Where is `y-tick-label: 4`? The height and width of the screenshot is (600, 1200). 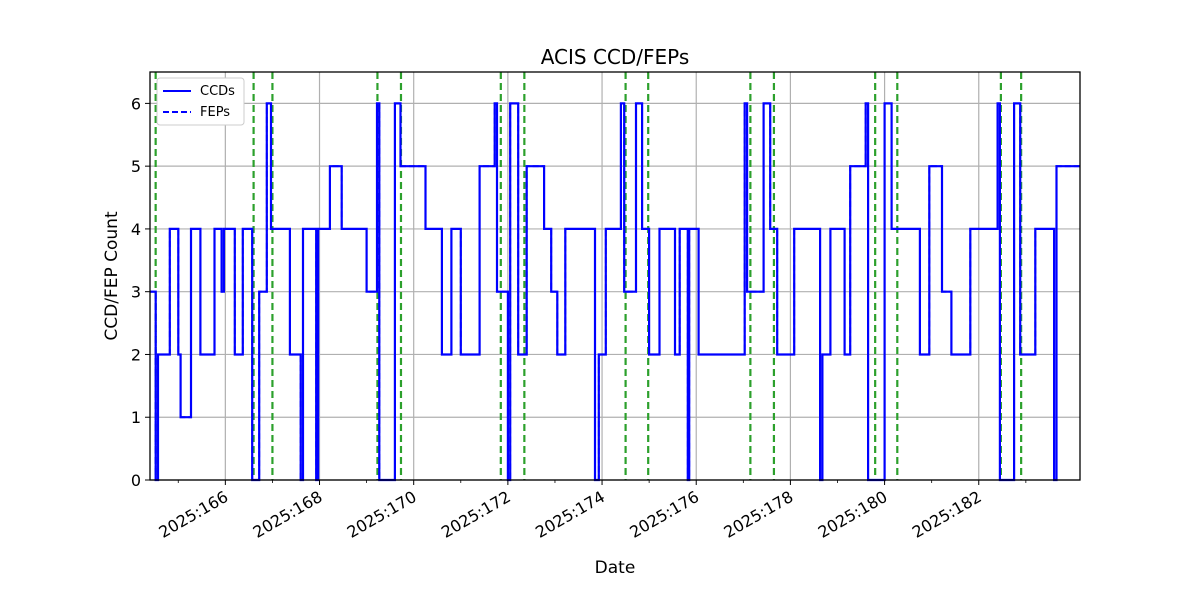 y-tick-label: 4 is located at coordinates (136, 229).